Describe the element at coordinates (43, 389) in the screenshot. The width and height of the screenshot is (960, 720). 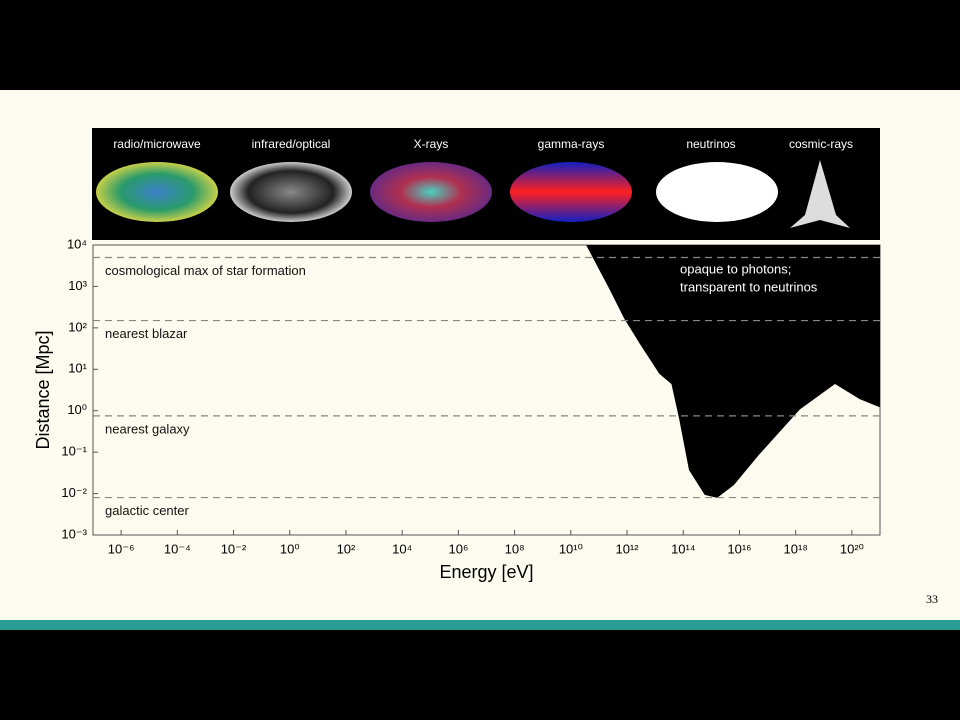
I see `y-axis-label: Distance [Mpc]` at that location.